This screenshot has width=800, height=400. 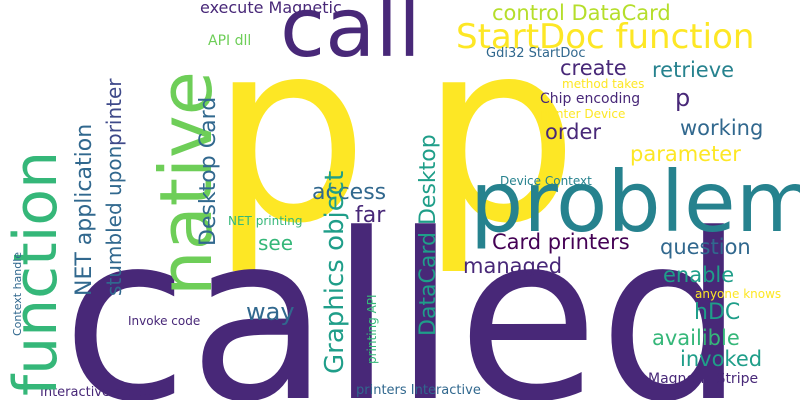 What do you see at coordinates (693, 70) in the screenshot?
I see `word-retrieve: retrieve` at bounding box center [693, 70].